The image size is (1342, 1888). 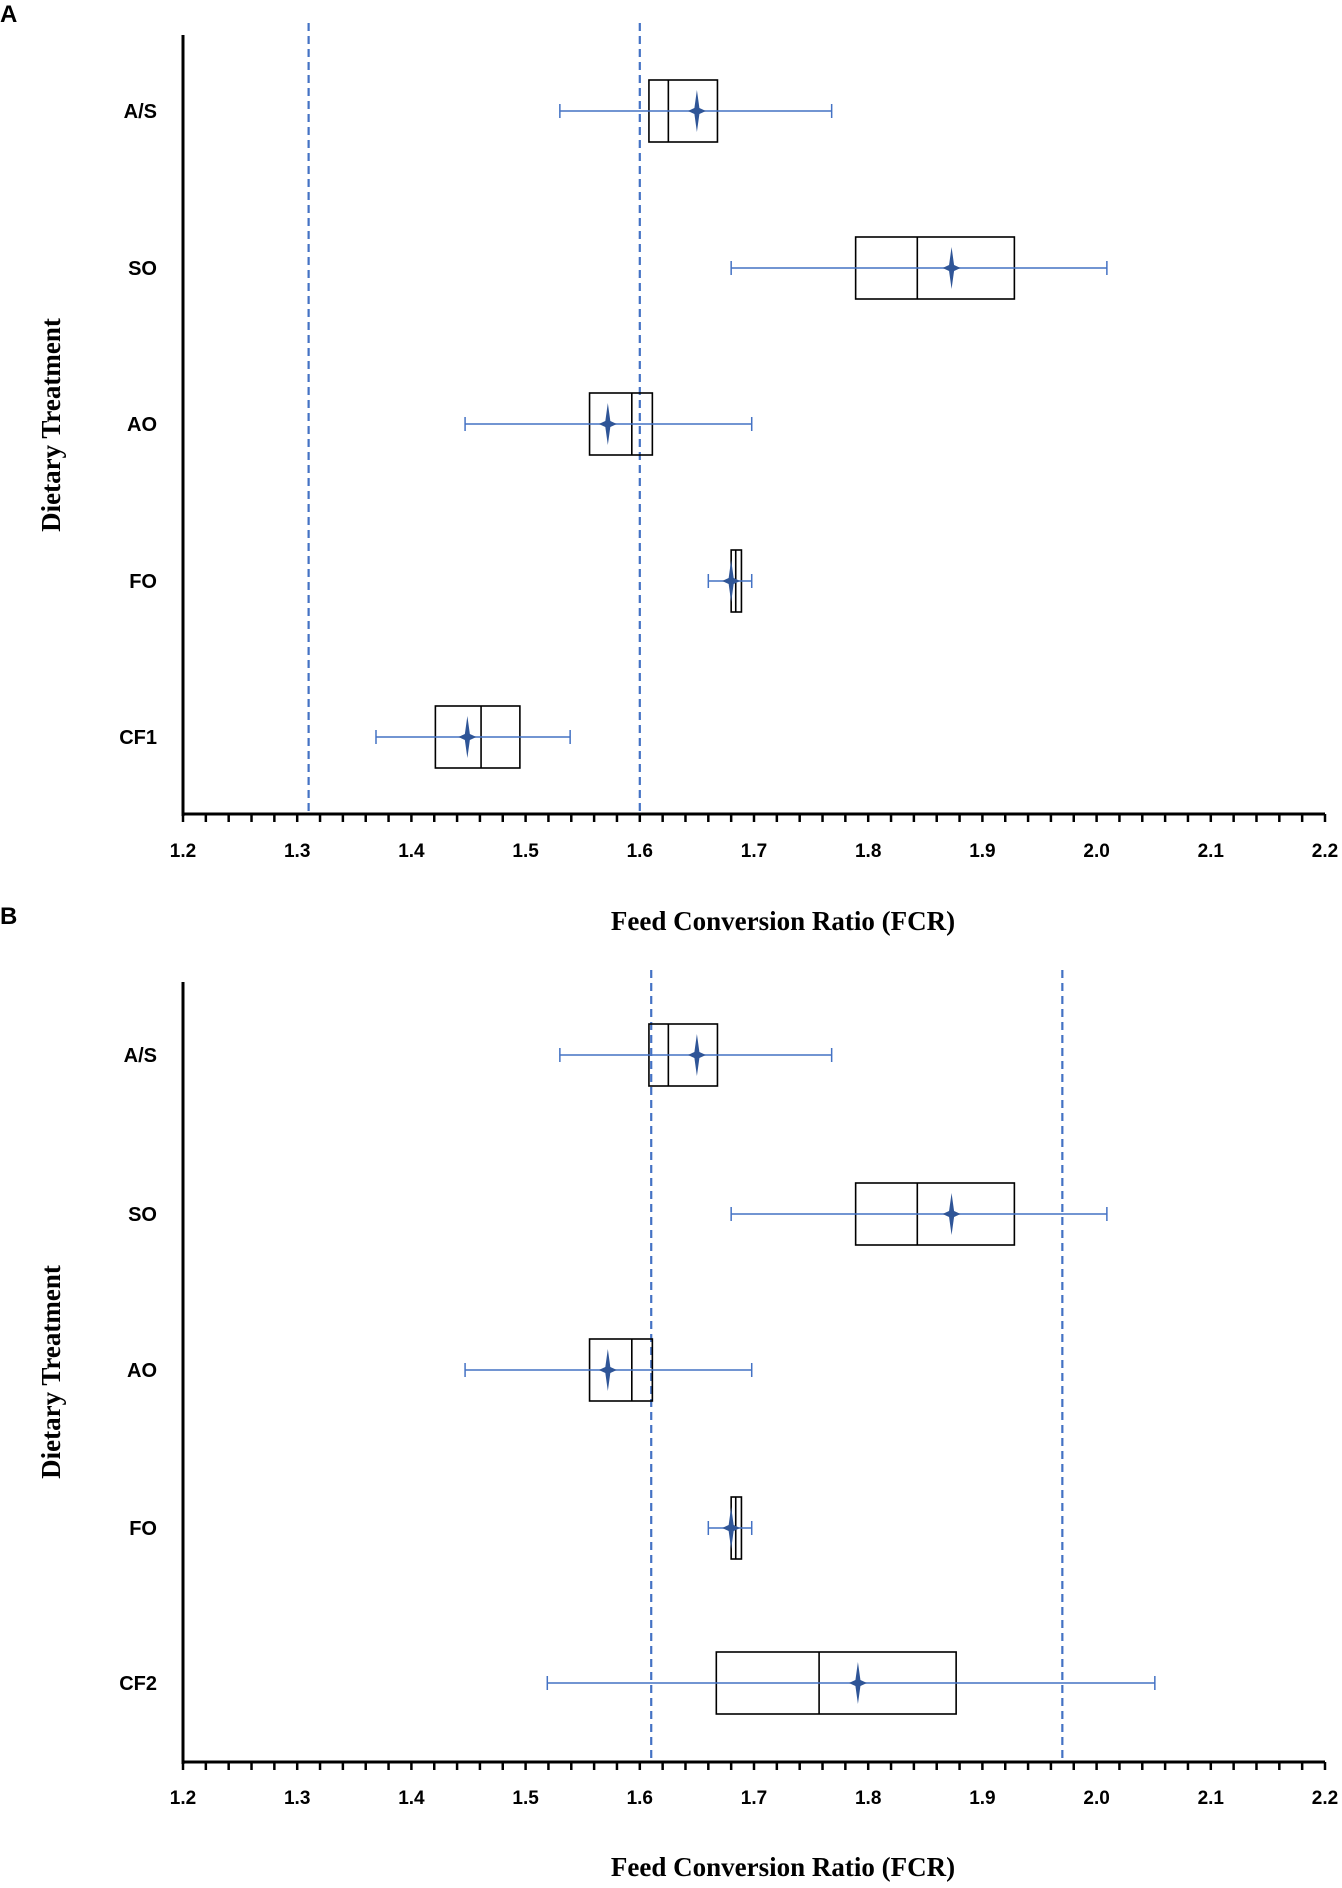 I want to click on box-cf2: CF2, so click(x=637, y=1683).